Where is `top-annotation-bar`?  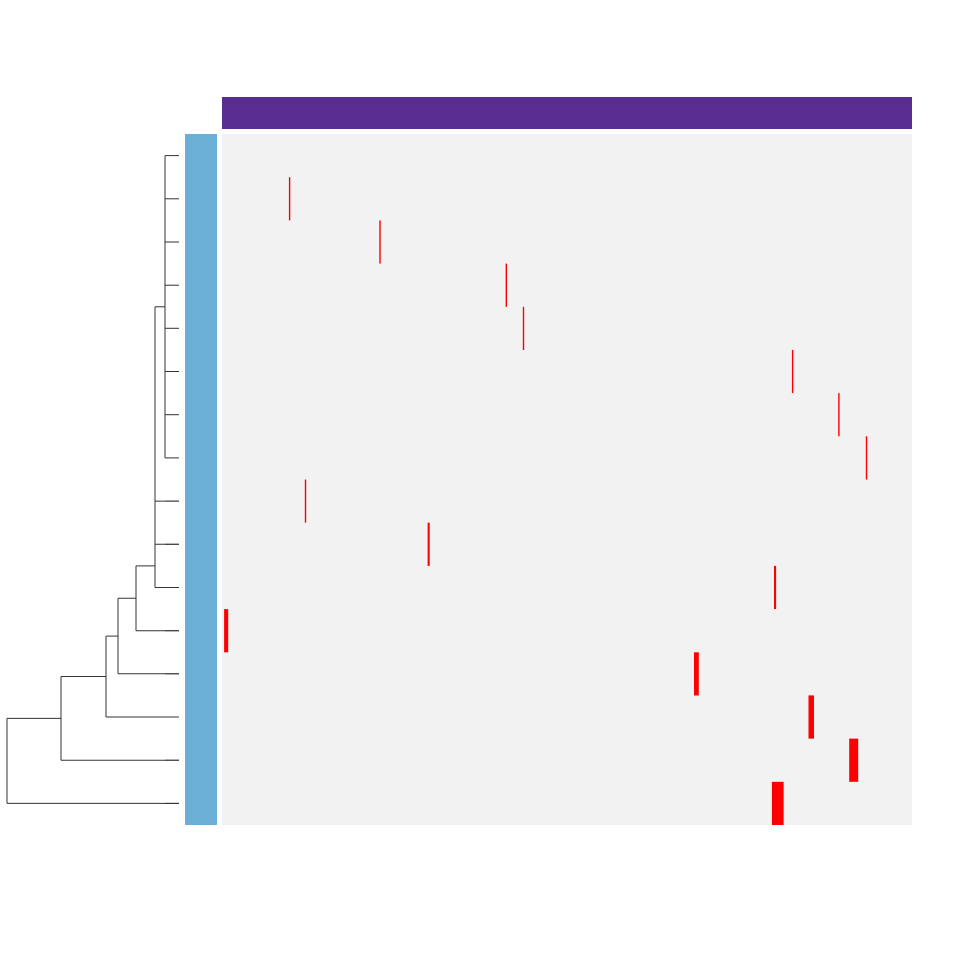 top-annotation-bar is located at coordinates (567, 113).